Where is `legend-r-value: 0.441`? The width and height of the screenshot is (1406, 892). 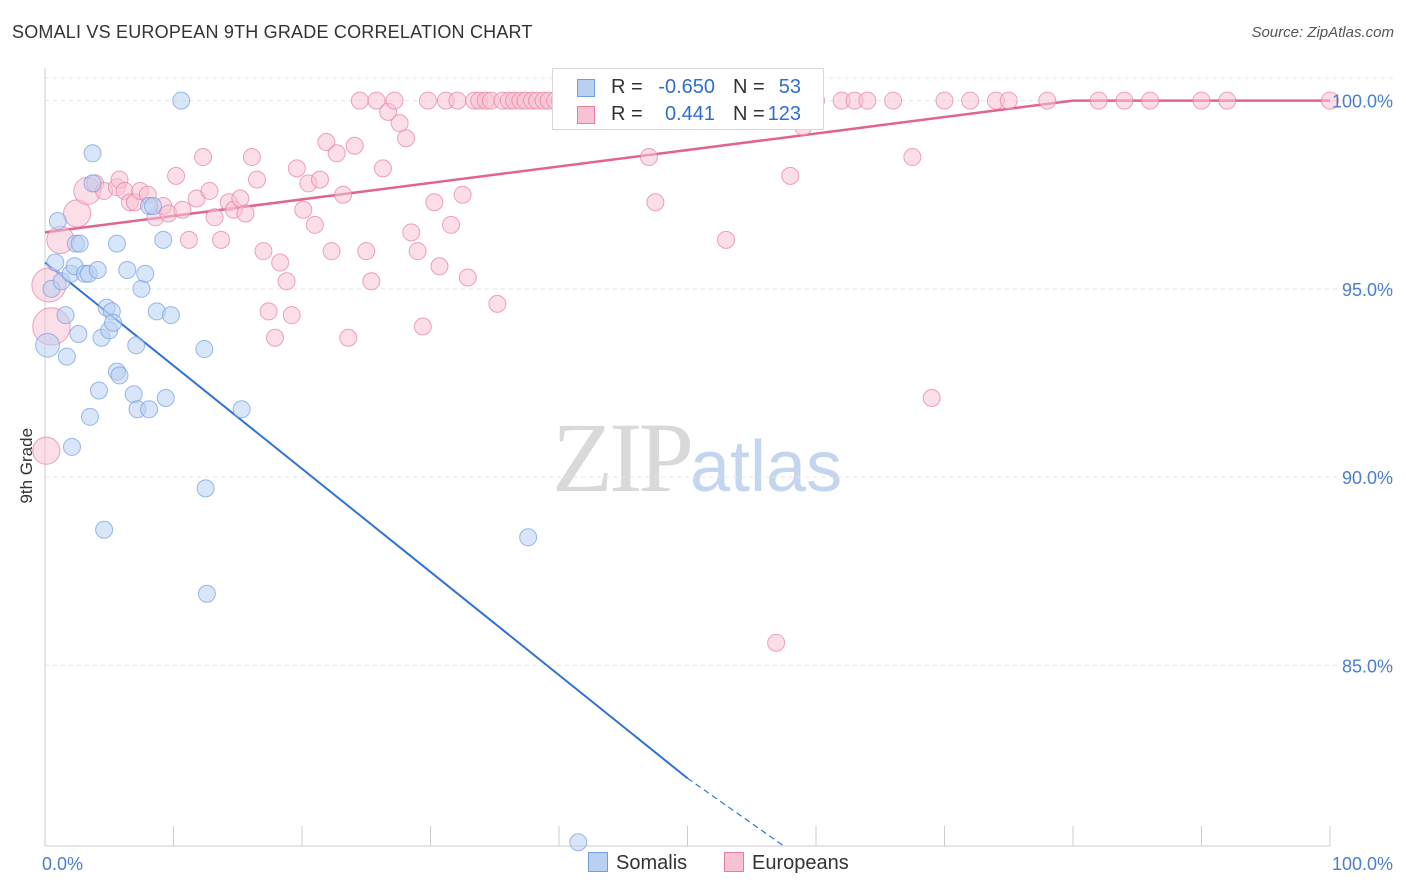 legend-r-value: 0.441 is located at coordinates (689, 114).